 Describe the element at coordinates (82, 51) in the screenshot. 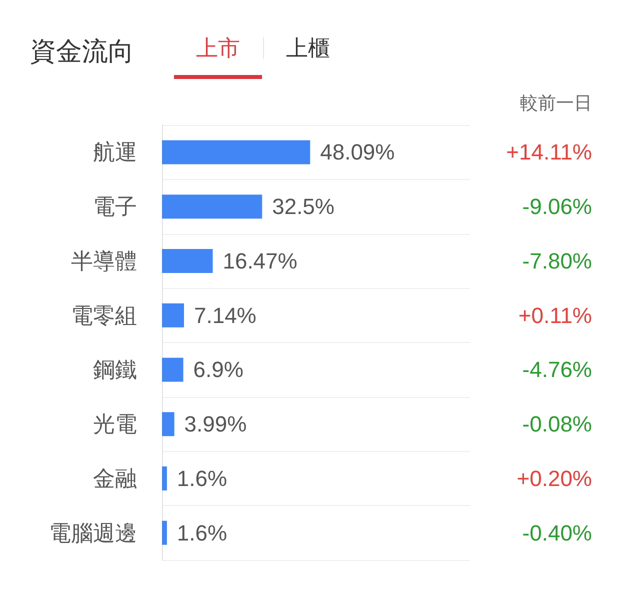

I see `chart-title: 資金流向` at that location.